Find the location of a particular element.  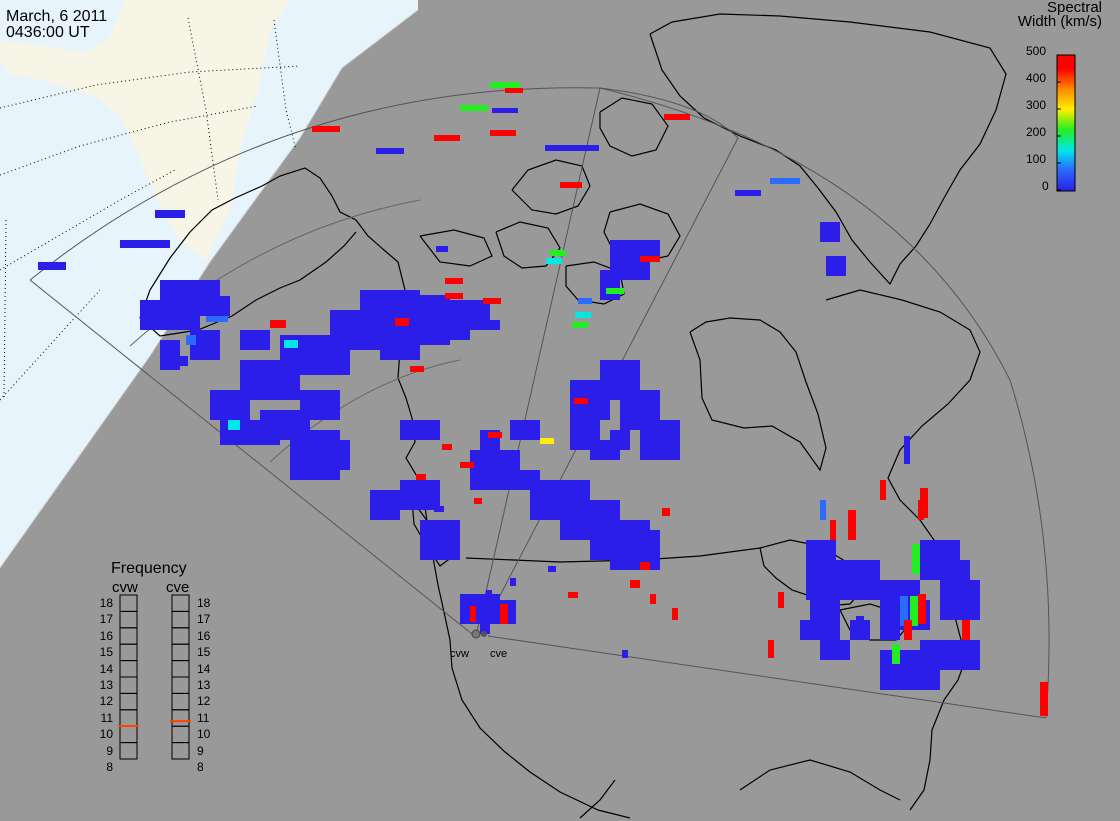

colorbar-title: Spectral Width (km/s) is located at coordinates (1059, 15).